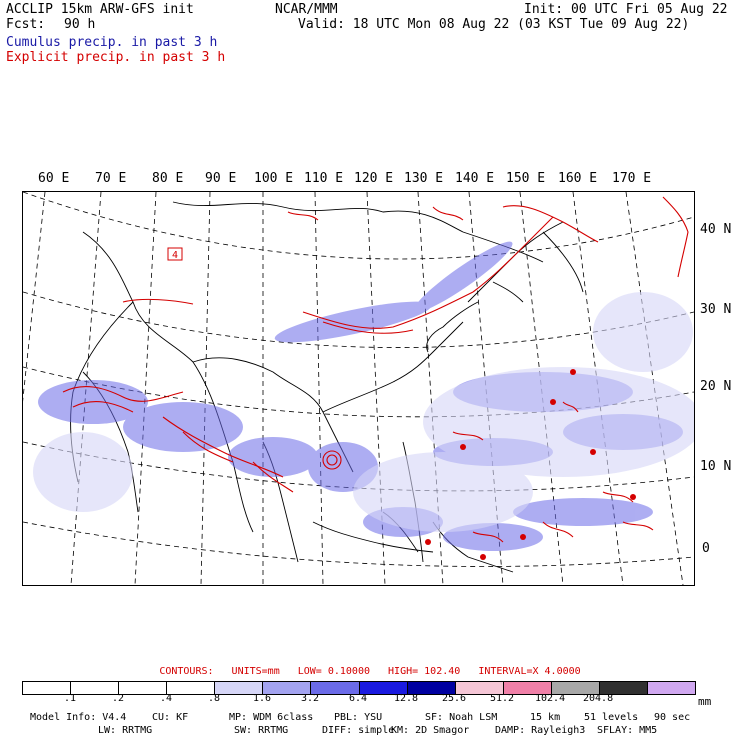 The image size is (740, 740). What do you see at coordinates (221, 178) in the screenshot?
I see `lon-label: 90 E` at bounding box center [221, 178].